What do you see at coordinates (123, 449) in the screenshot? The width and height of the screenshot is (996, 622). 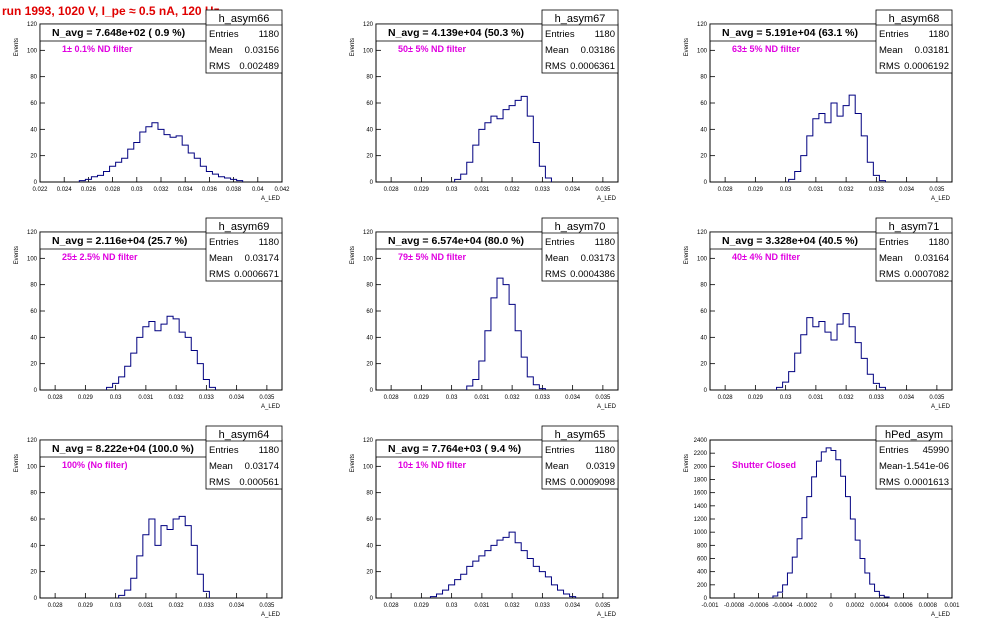 I see `histogram-title: N_avg = 8.222e+04 (100.0 %)` at bounding box center [123, 449].